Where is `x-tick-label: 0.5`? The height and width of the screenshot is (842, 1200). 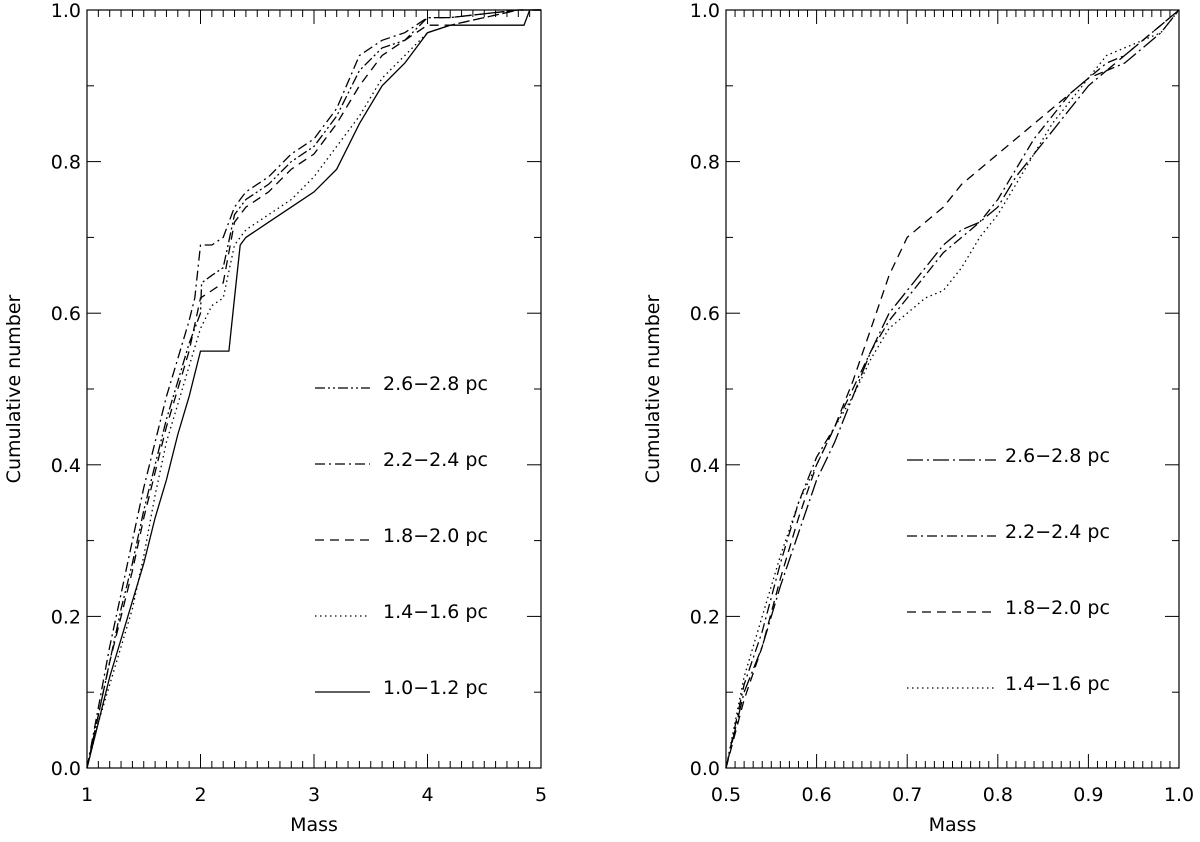 x-tick-label: 0.5 is located at coordinates (726, 795).